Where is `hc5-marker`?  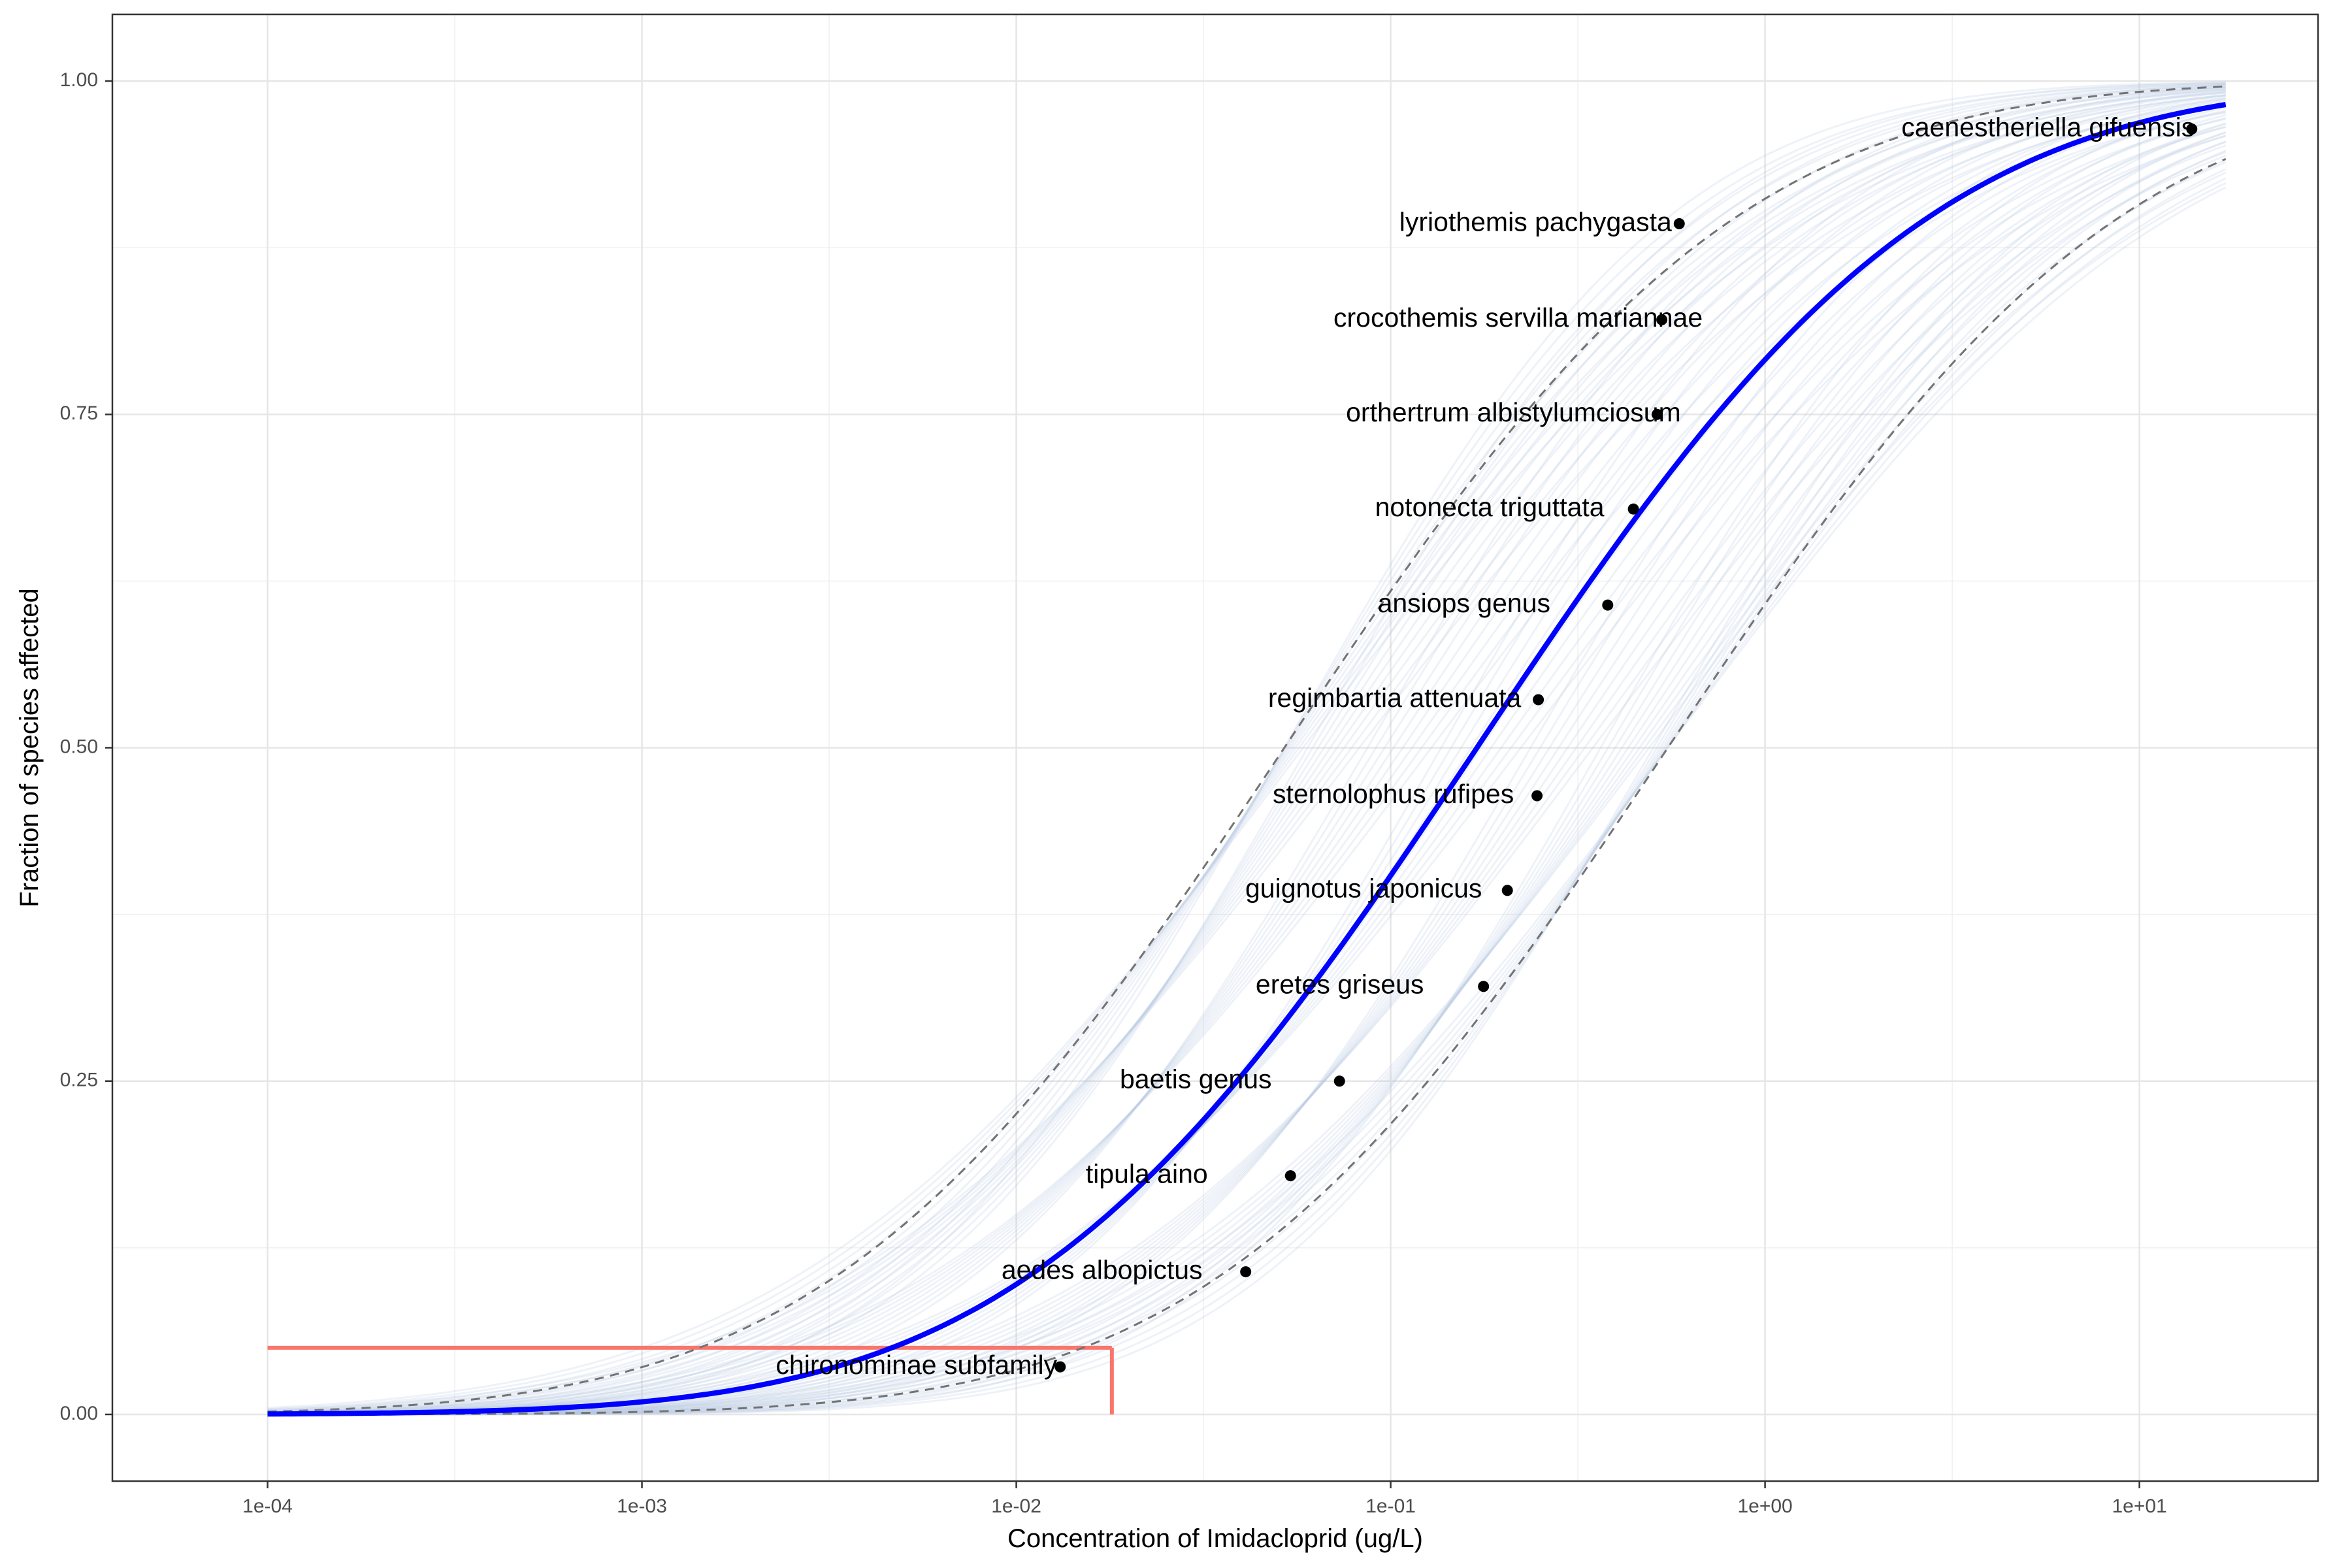 hc5-marker is located at coordinates (690, 1379).